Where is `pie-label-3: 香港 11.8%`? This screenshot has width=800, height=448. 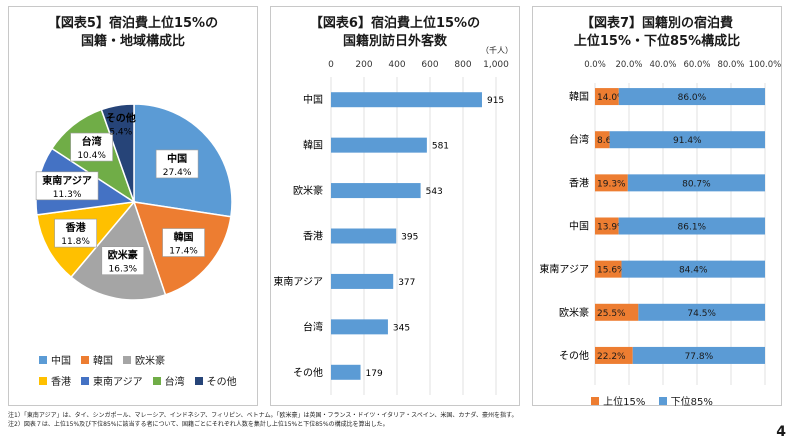
pie-label-3: 香港 11.8% is located at coordinates (75, 233).